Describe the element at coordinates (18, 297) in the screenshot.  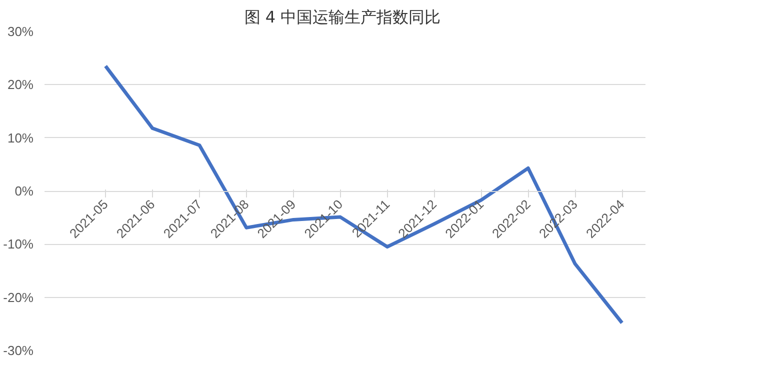
I see `y-tick-label: -20%` at that location.